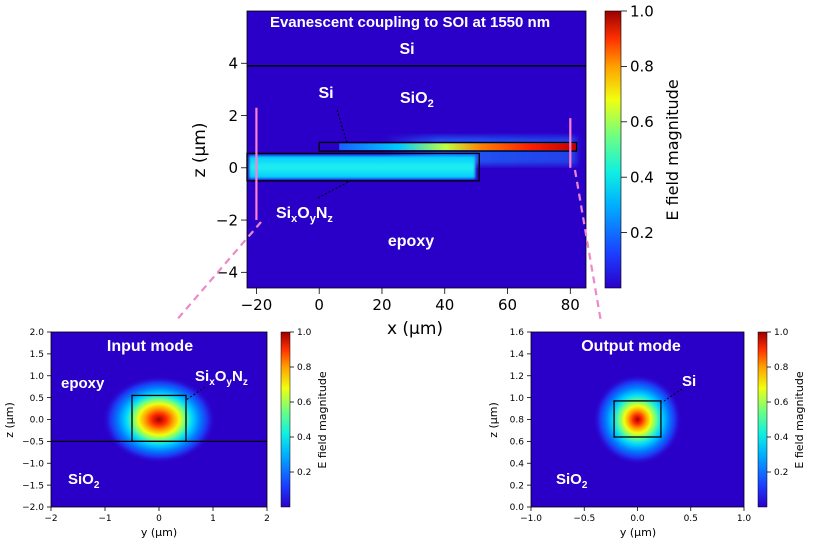 The image size is (814, 546). I want to click on input-y-ticks: −2.0 −1.5 −1.0 −0.5 0.0 0.5 1.0 1.5 2.0, so click(36, 420).